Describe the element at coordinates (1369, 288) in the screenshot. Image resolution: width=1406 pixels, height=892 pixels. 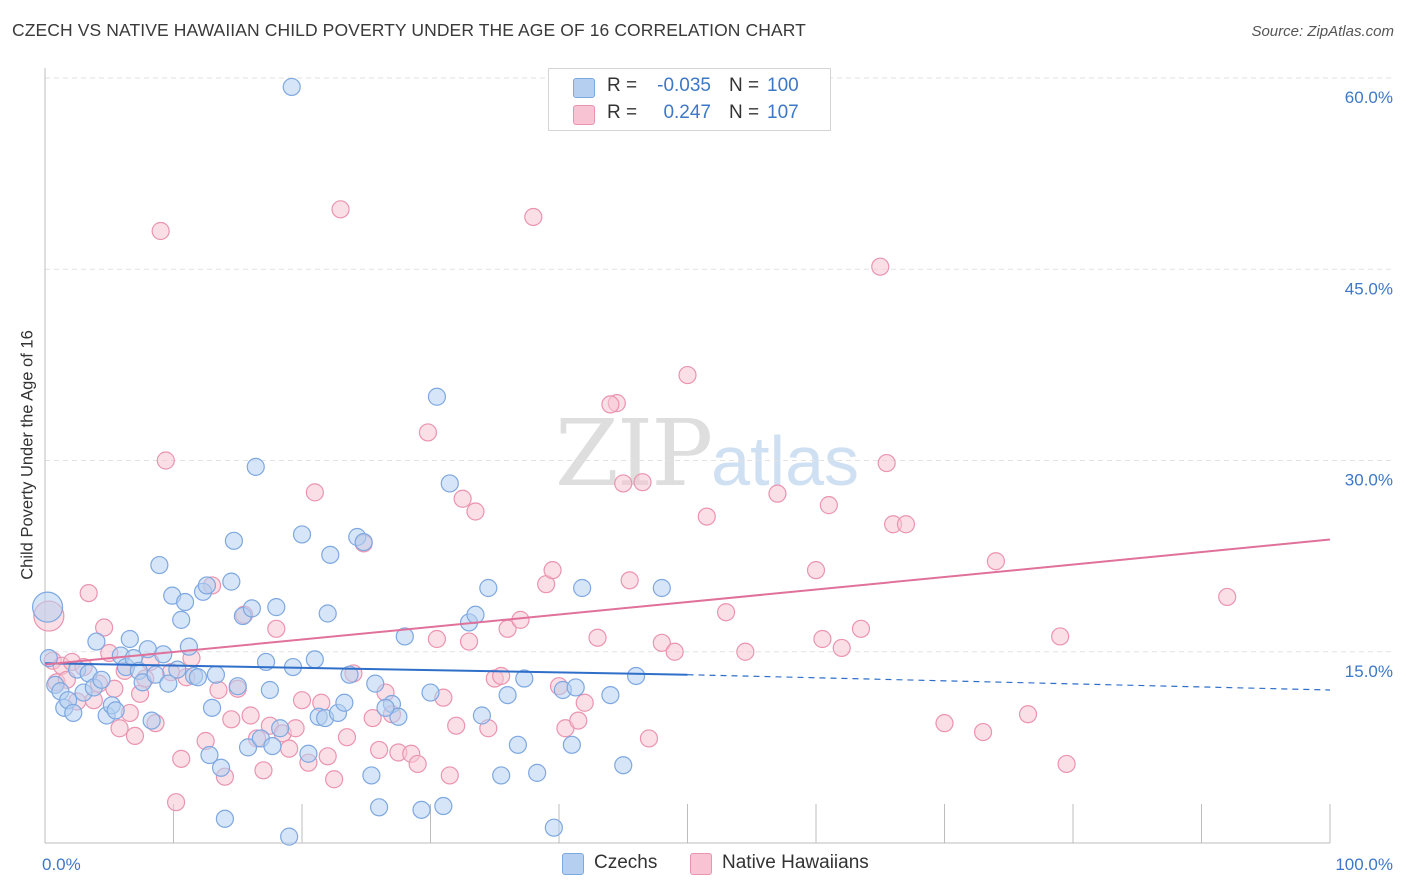
I see `y-tick-label: 45.0%` at that location.